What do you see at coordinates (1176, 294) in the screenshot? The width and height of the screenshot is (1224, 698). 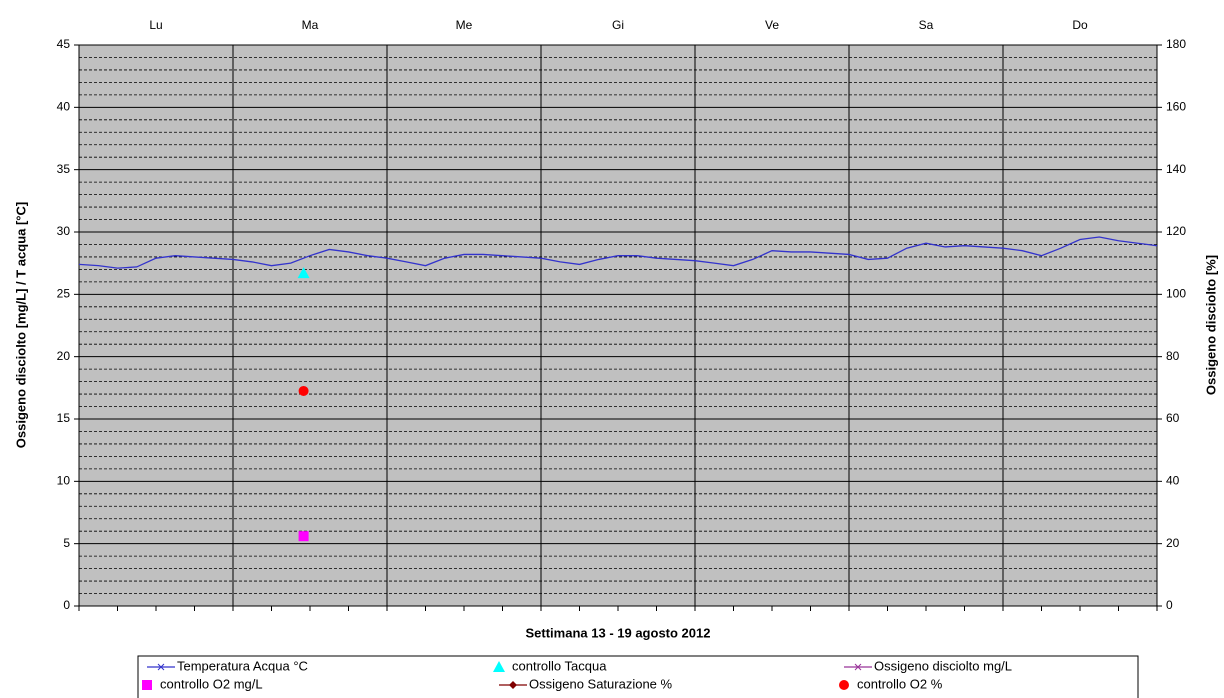 I see `y2-tick-label: 100` at bounding box center [1176, 294].